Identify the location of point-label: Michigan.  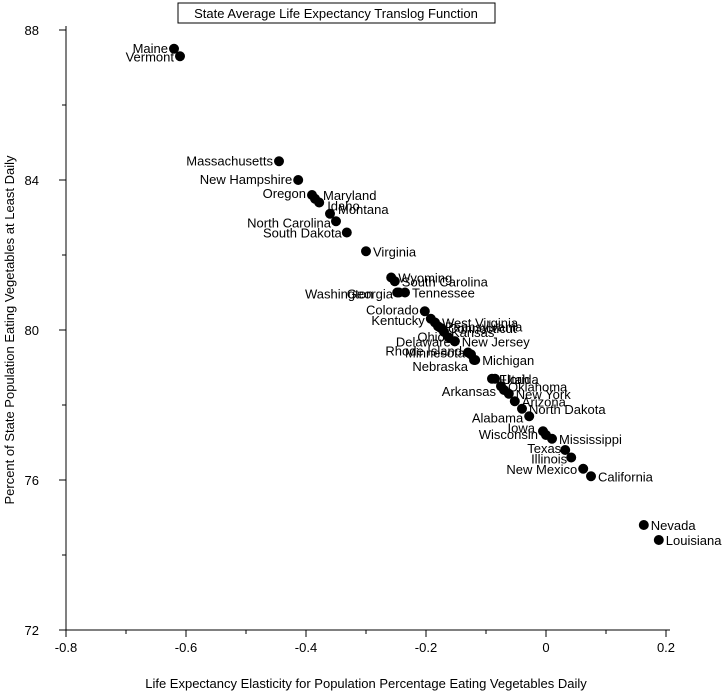
(508, 360).